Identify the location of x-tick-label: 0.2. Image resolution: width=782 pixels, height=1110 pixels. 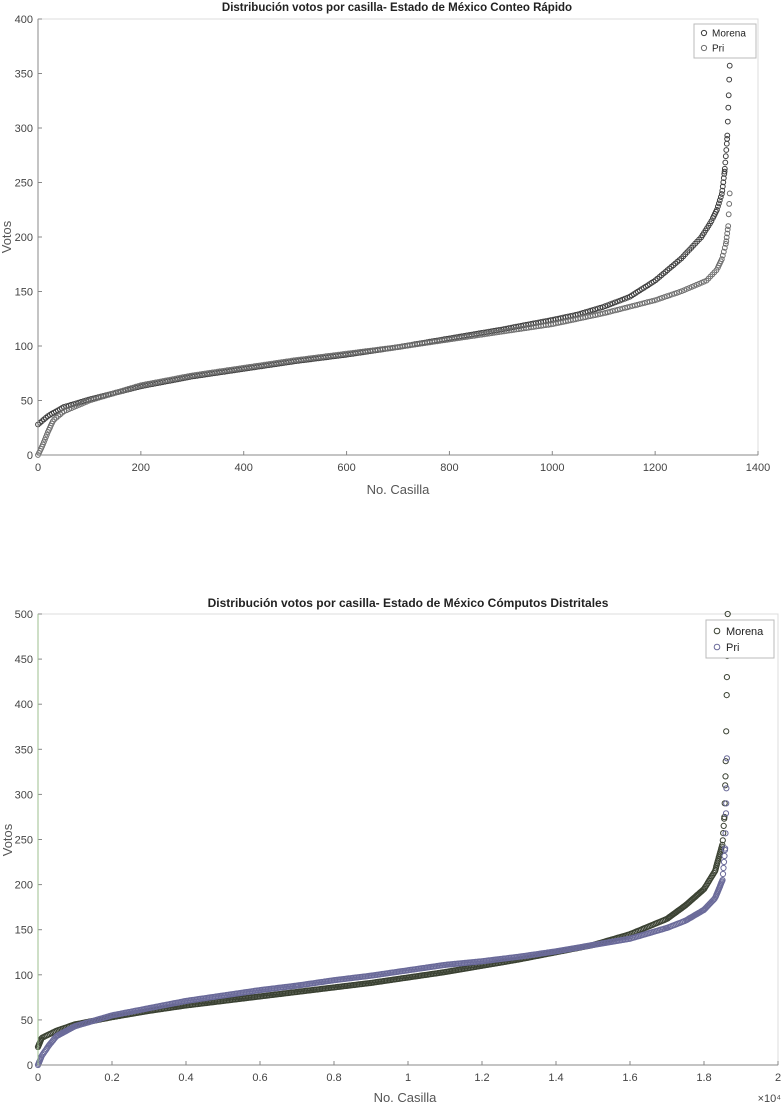
(111, 1078).